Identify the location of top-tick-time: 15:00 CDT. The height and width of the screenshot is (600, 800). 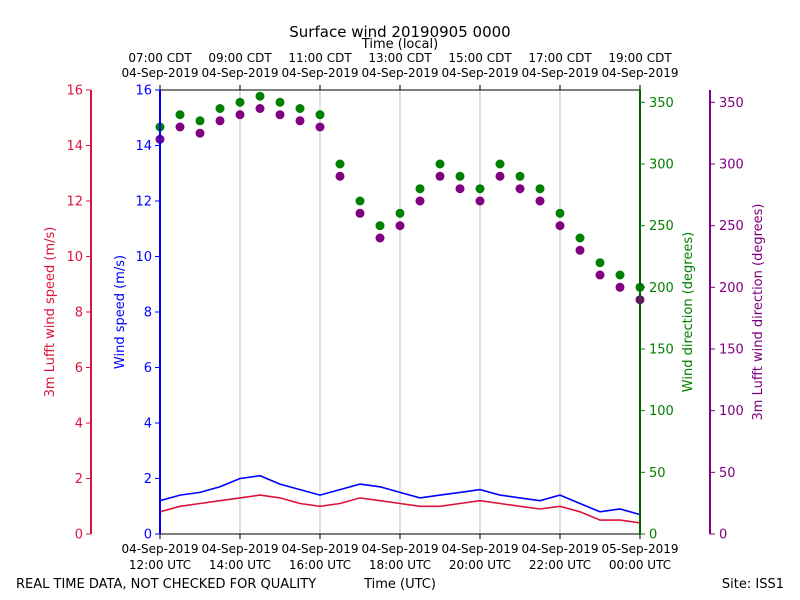
(480, 58).